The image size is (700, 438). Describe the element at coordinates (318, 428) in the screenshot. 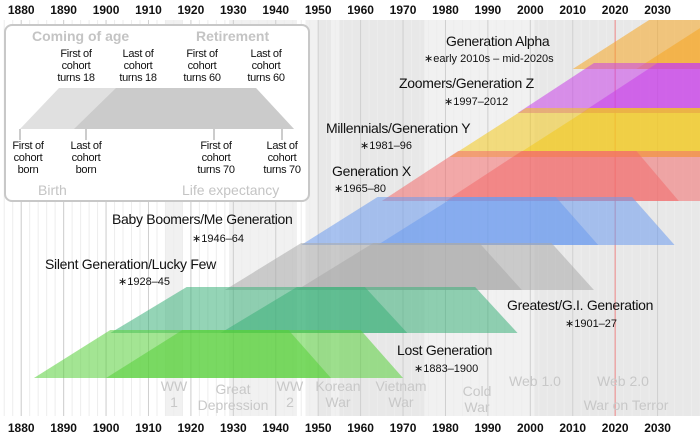

I see `year-tick-bottom-1950: 1950` at that location.